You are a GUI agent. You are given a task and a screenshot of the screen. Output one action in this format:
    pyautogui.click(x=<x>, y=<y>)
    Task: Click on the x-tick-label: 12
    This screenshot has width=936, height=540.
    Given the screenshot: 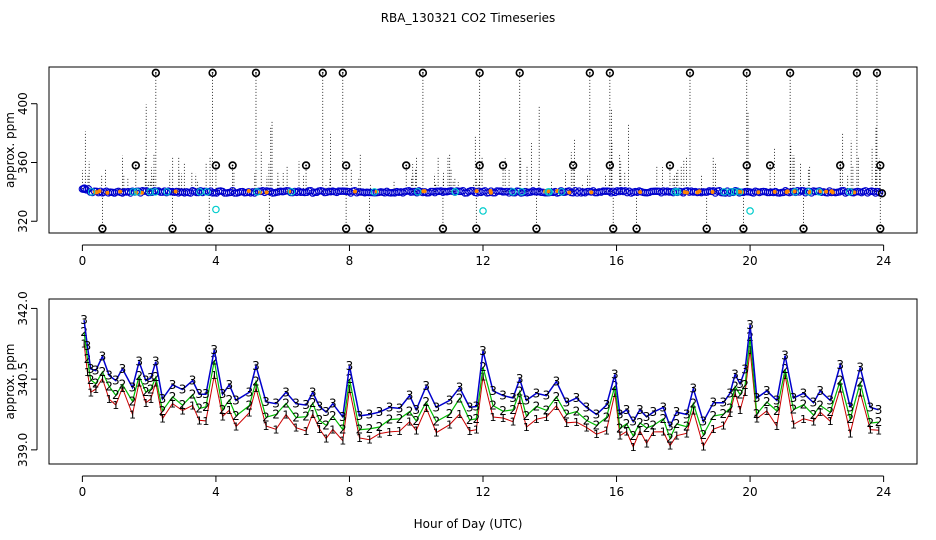 What is the action you would take?
    pyautogui.click(x=482, y=261)
    